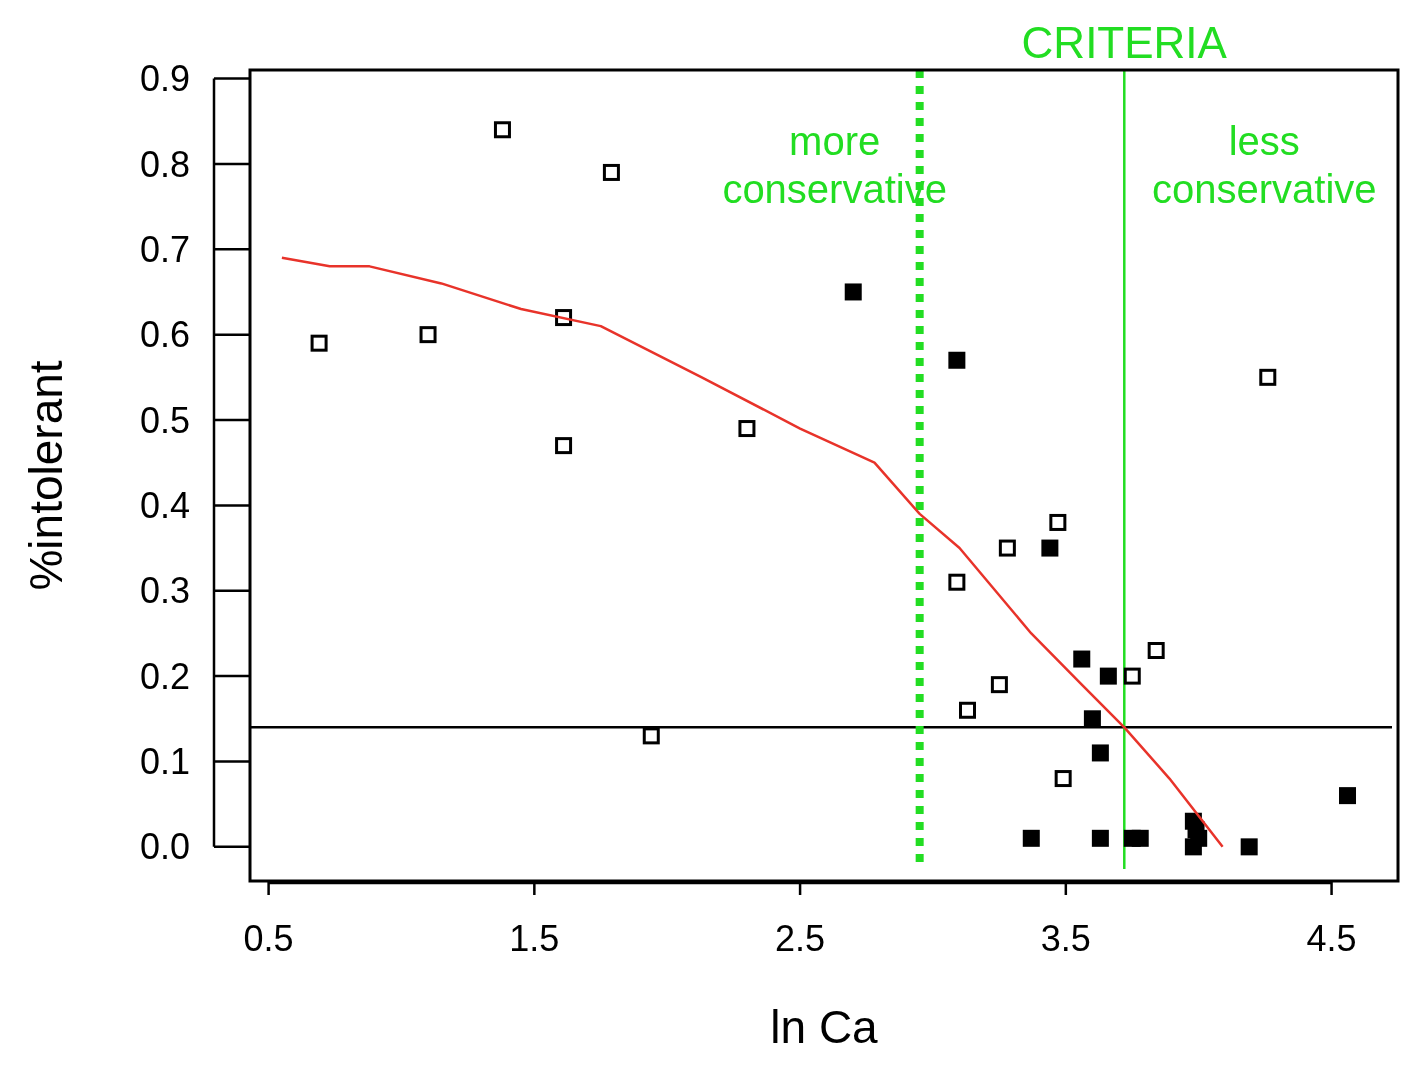  What do you see at coordinates (268, 938) in the screenshot?
I see `x-tick-label: 0.5` at bounding box center [268, 938].